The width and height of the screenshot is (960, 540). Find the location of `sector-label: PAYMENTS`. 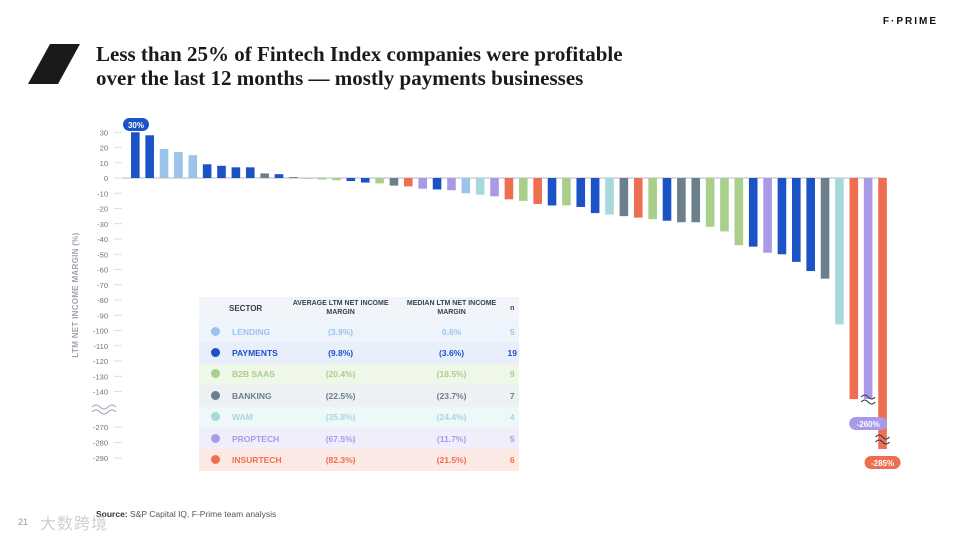

sector-label: PAYMENTS is located at coordinates (255, 353).